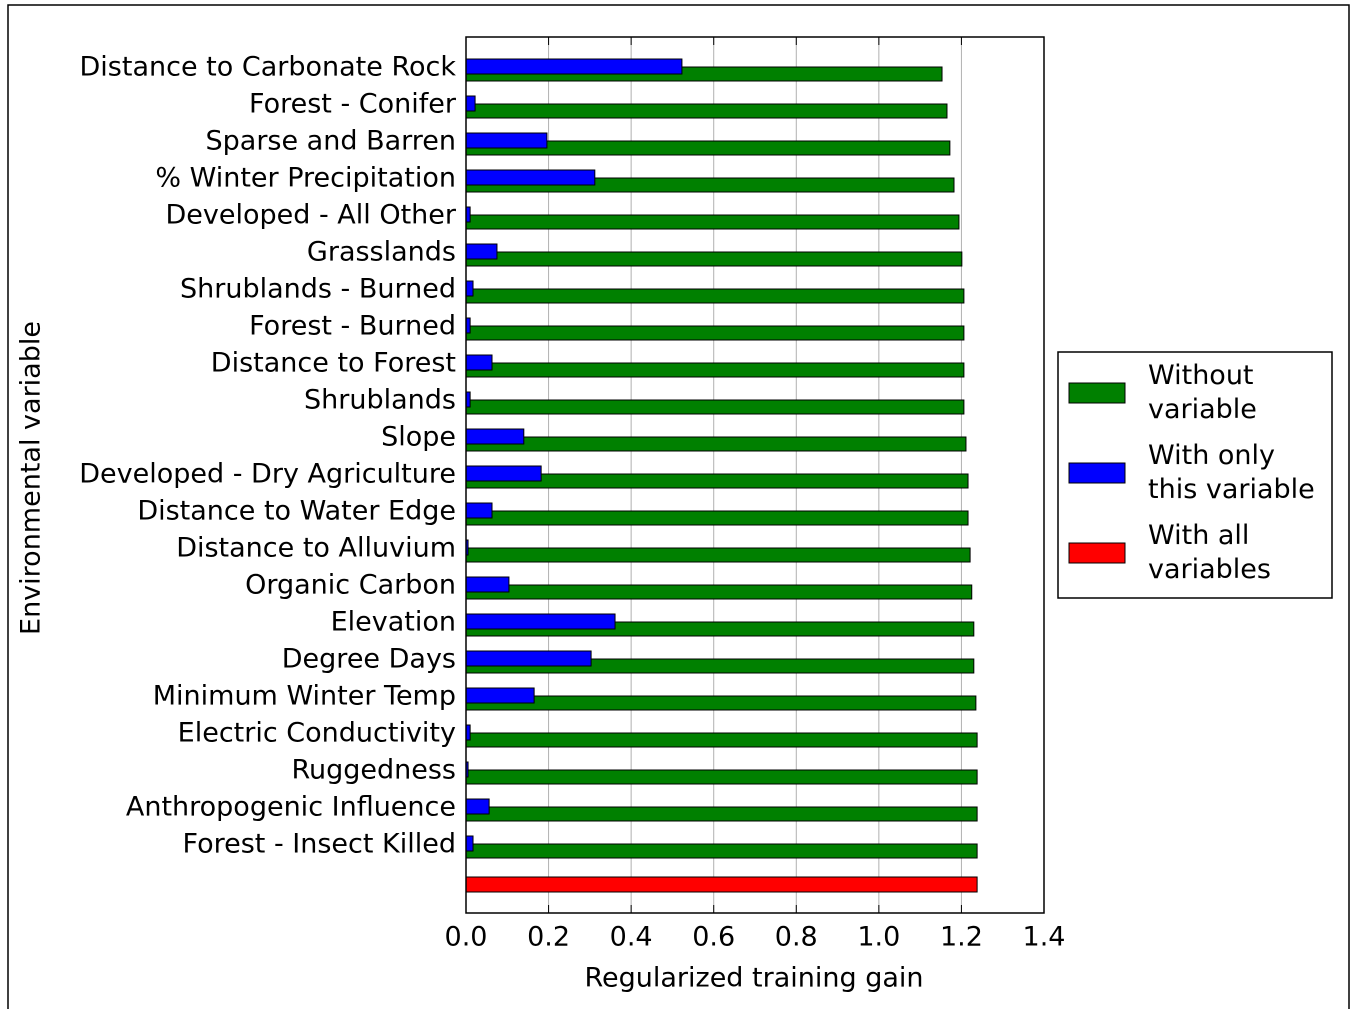 The width and height of the screenshot is (1354, 1009). I want to click on x-tick-label: 0.0, so click(466, 937).